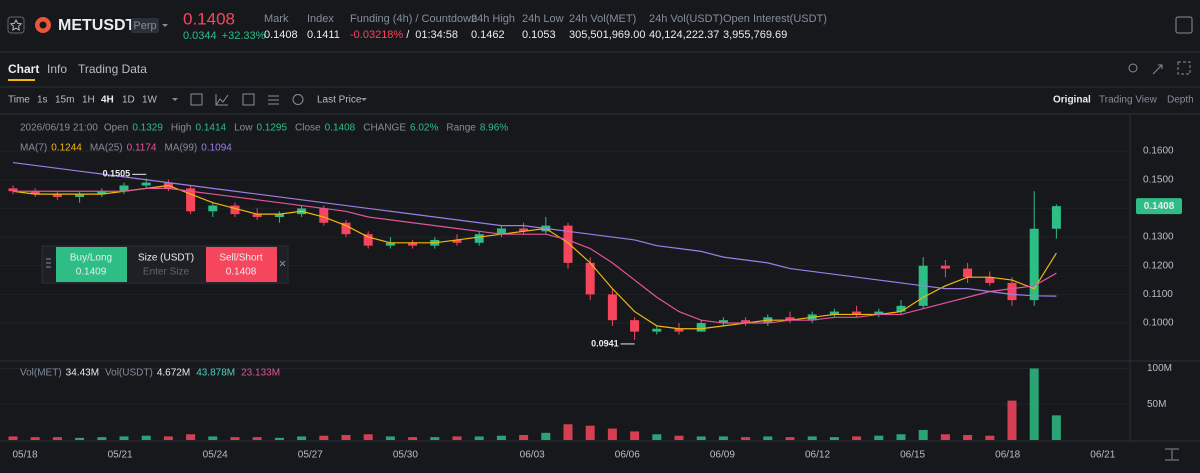  I want to click on scale-icon, so click(1172, 454).